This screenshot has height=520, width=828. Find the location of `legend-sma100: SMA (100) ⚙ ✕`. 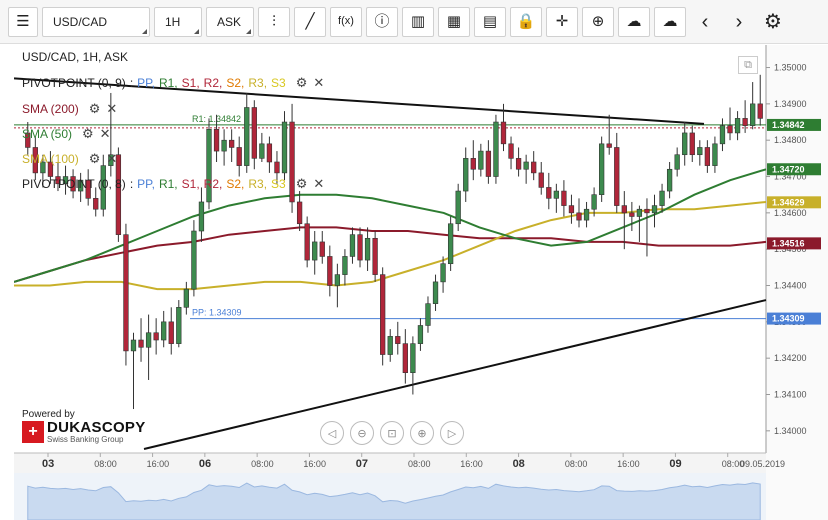

legend-sma100: SMA (100) ⚙ ✕ is located at coordinates (69, 159).